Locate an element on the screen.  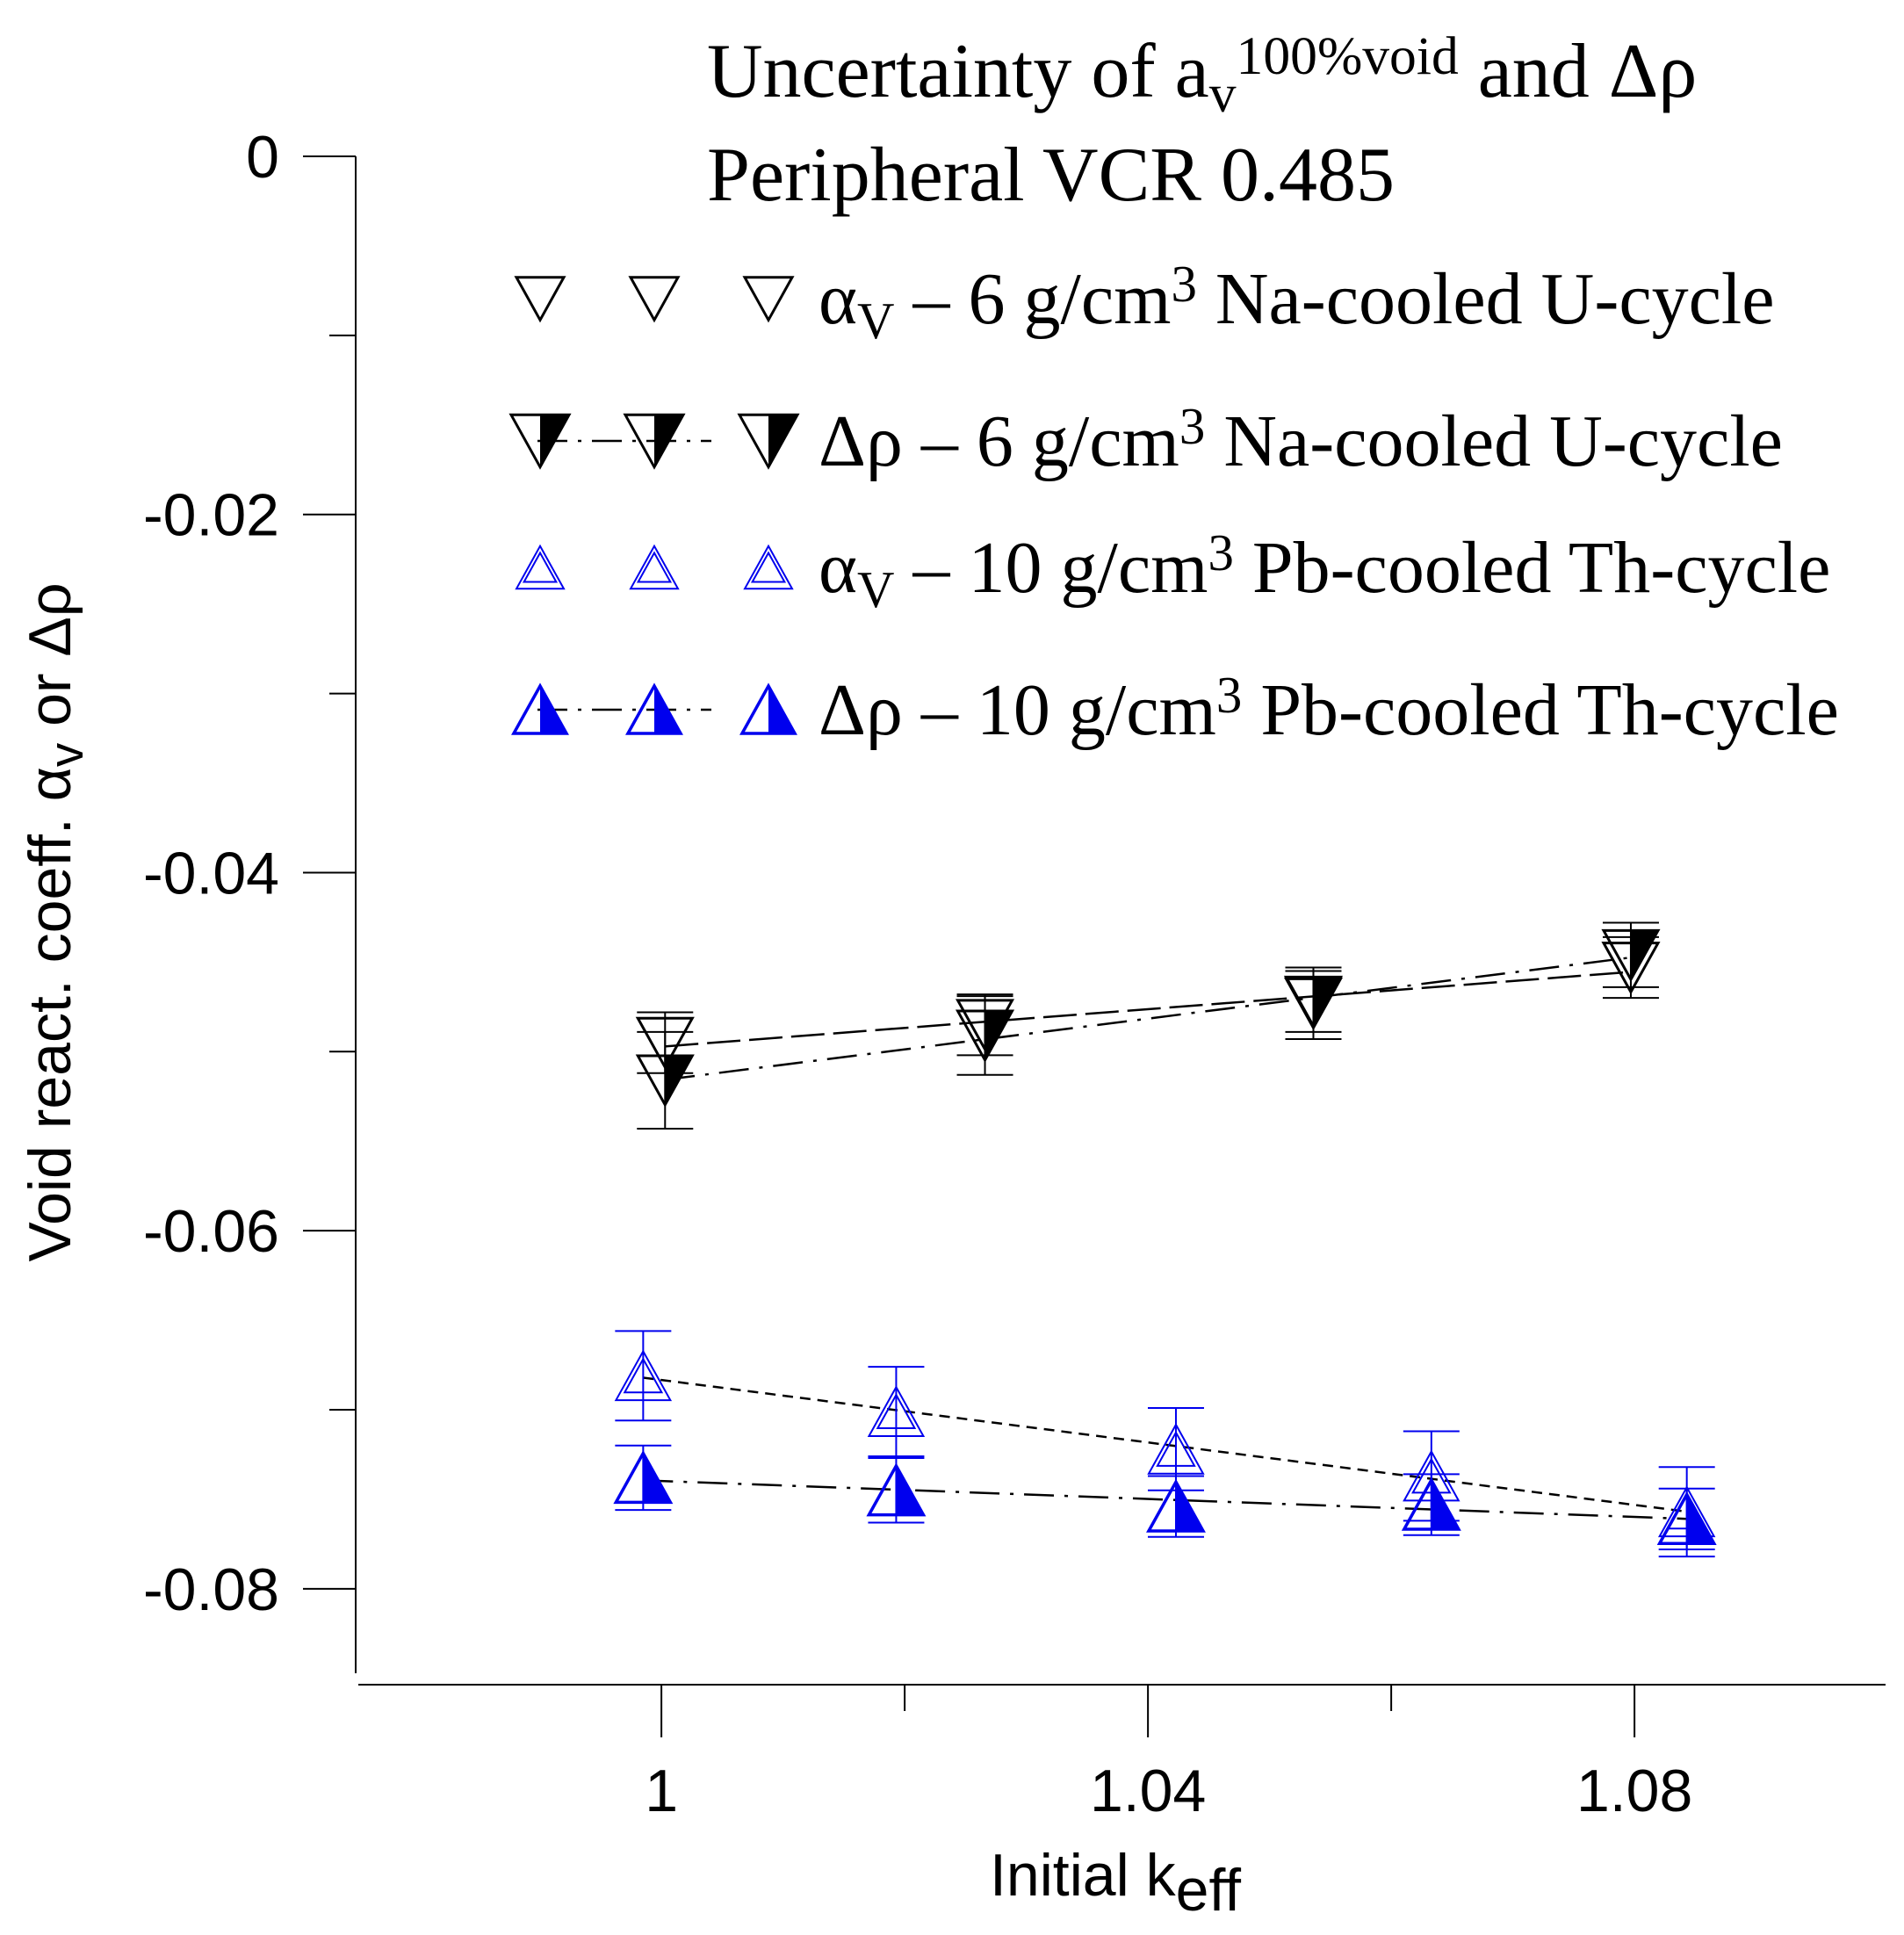
x-tick-label: 1.04 is located at coordinates (1148, 1791).